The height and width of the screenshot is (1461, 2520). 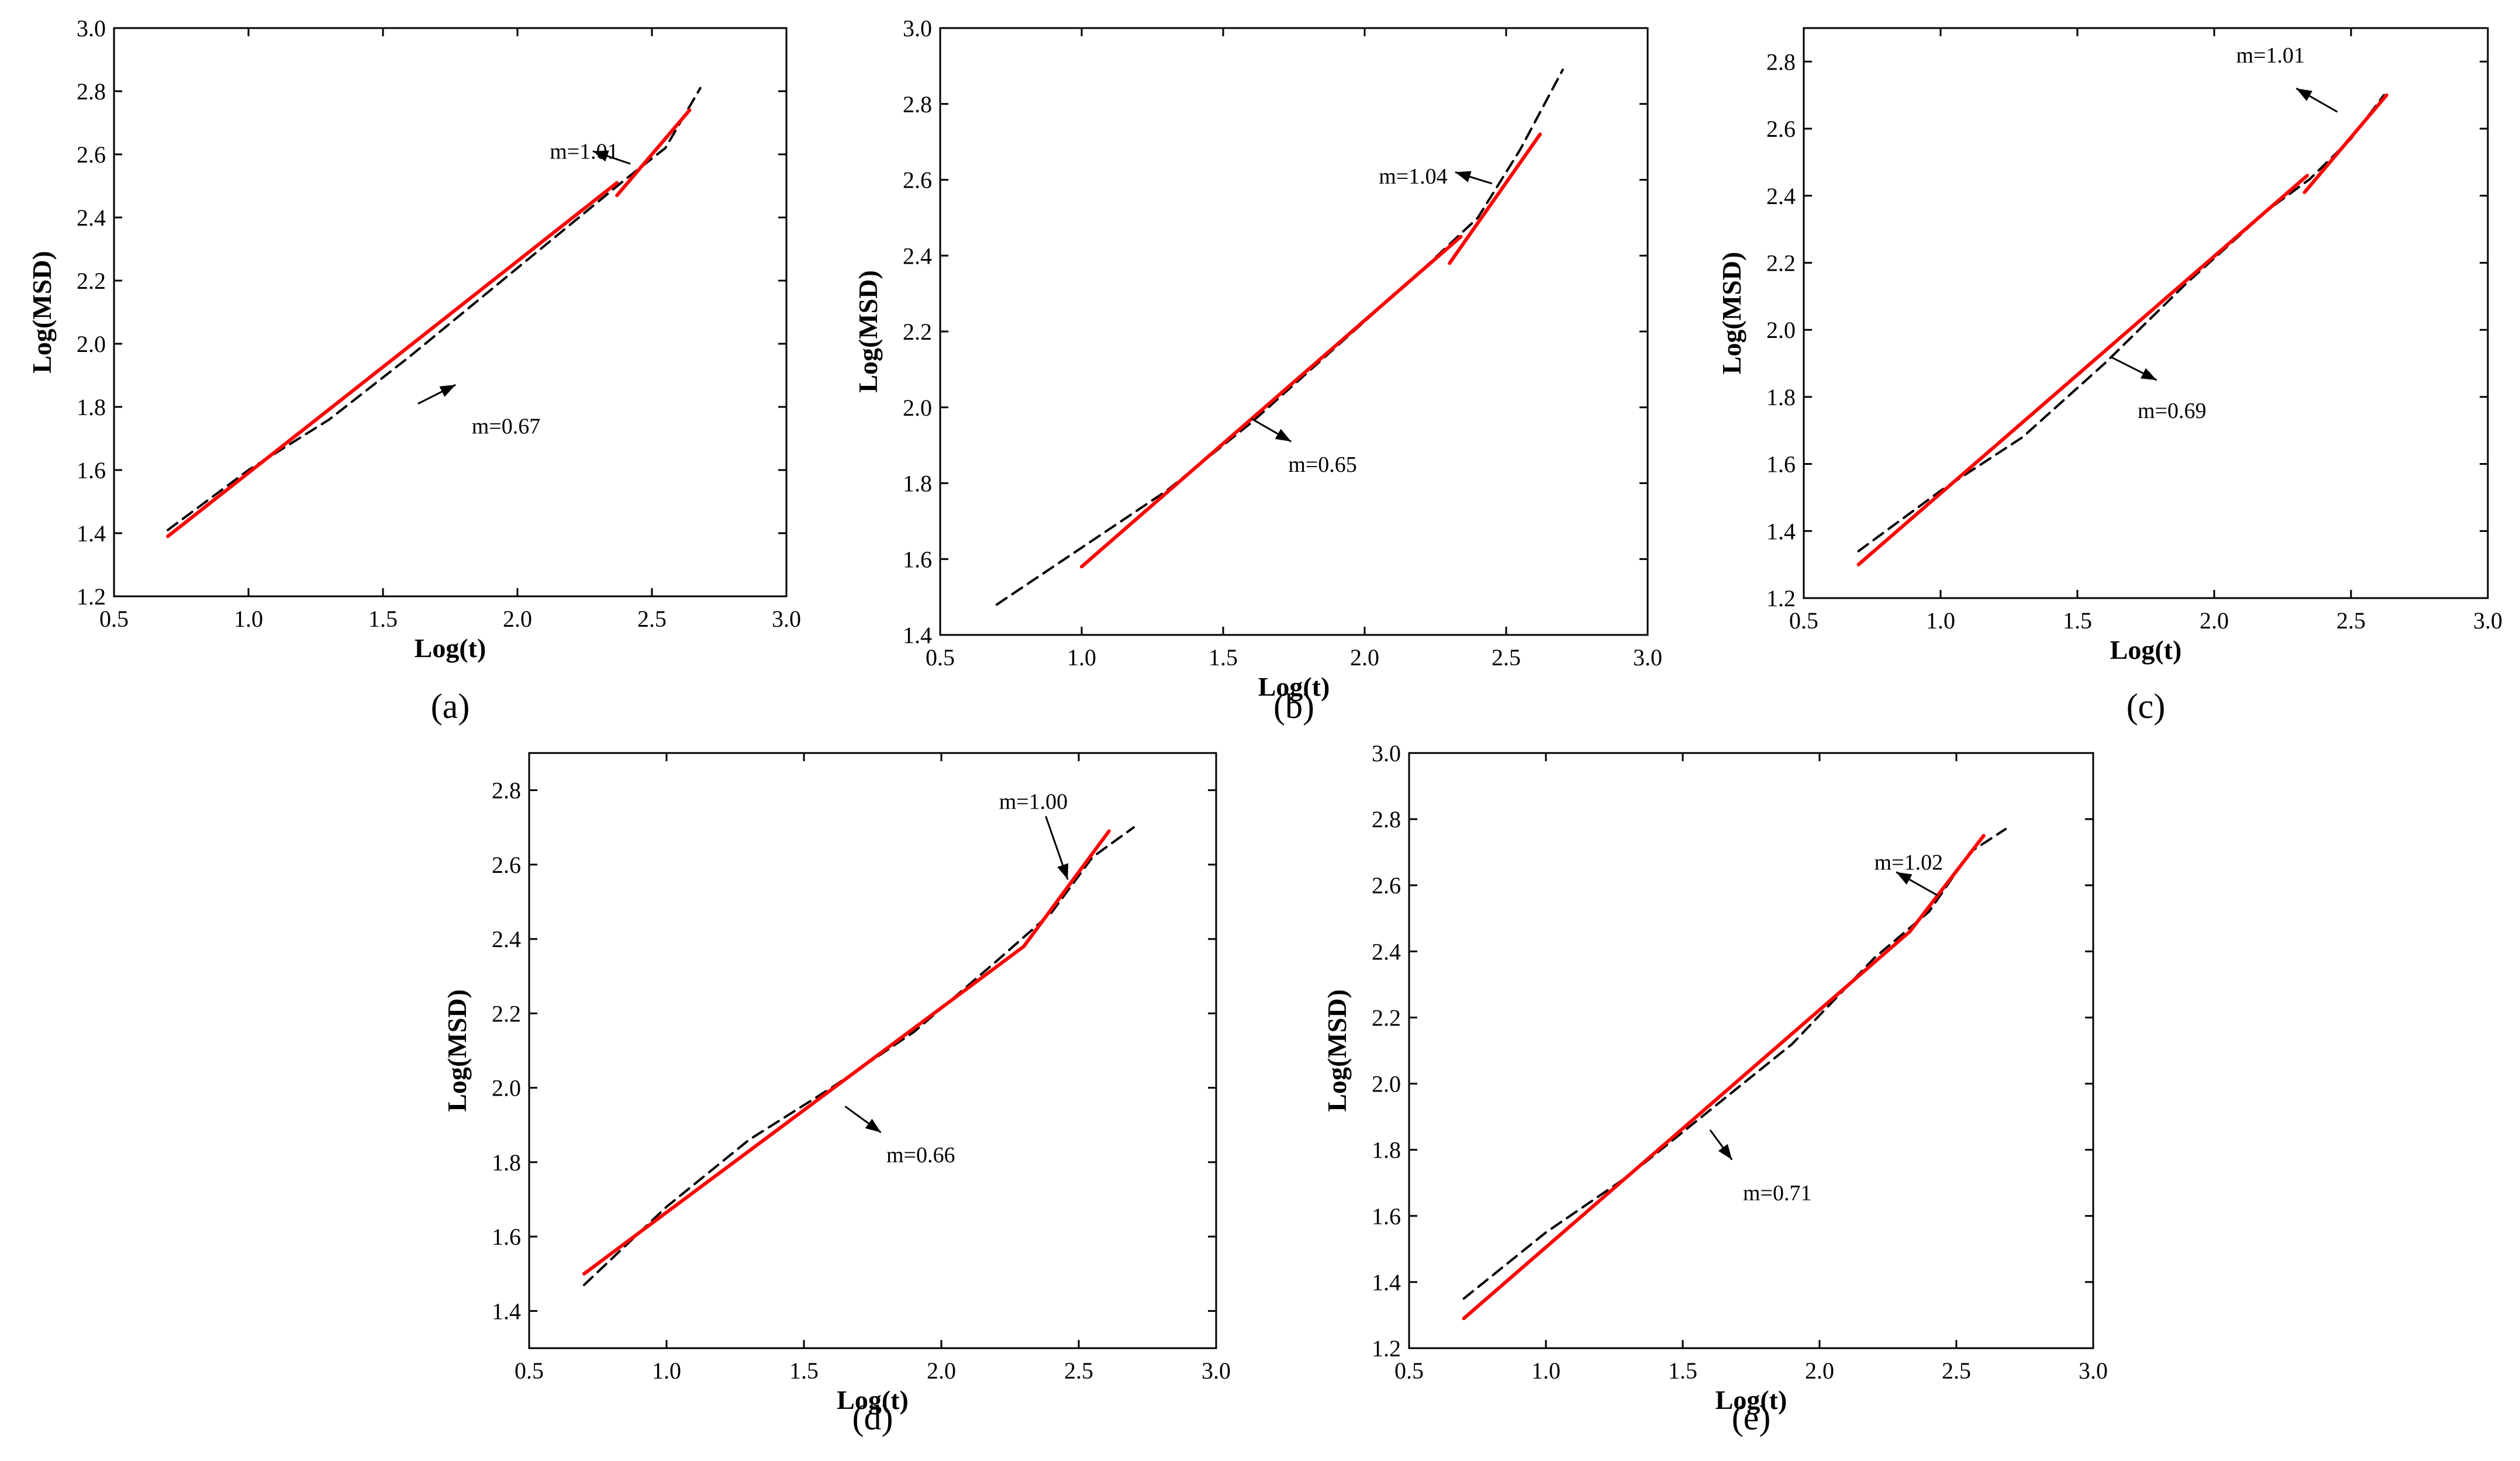 What do you see at coordinates (1322, 465) in the screenshot?
I see `slope-annotation: m=0.65` at bounding box center [1322, 465].